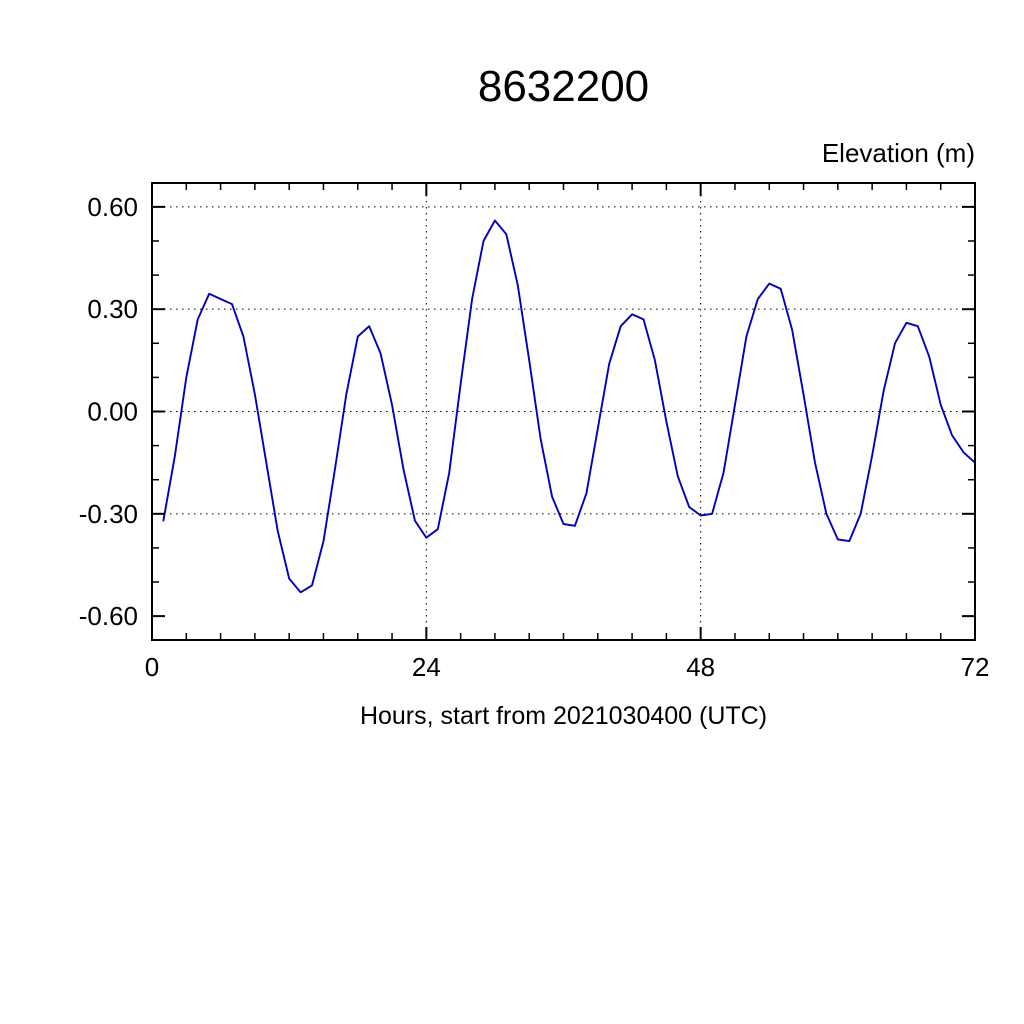 The width and height of the screenshot is (1024, 1024). I want to click on y-axis-title: Elevation (m), so click(898, 153).